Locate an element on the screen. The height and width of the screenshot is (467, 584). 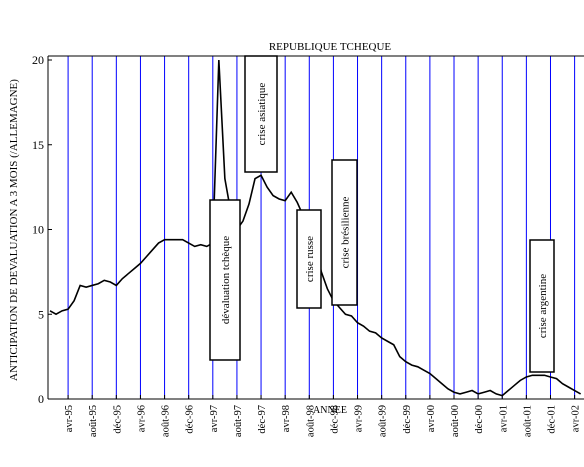
x-tick-label: avr-02 is located at coordinates (576, 418).